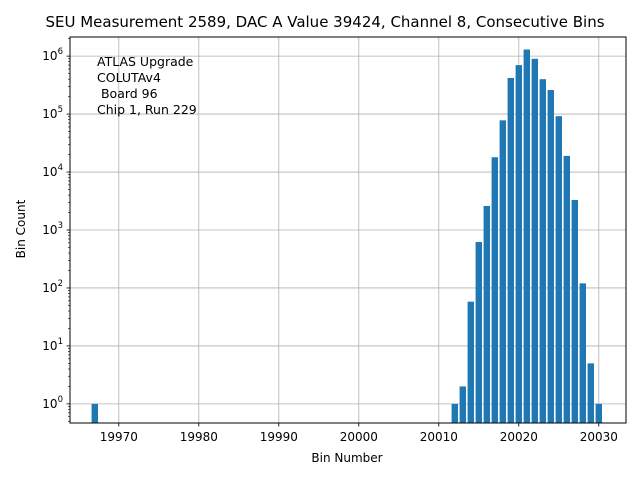 Image resolution: width=640 pixels, height=480 pixels. What do you see at coordinates (439, 437) in the screenshot?
I see `x-tick-label: 20010` at bounding box center [439, 437].